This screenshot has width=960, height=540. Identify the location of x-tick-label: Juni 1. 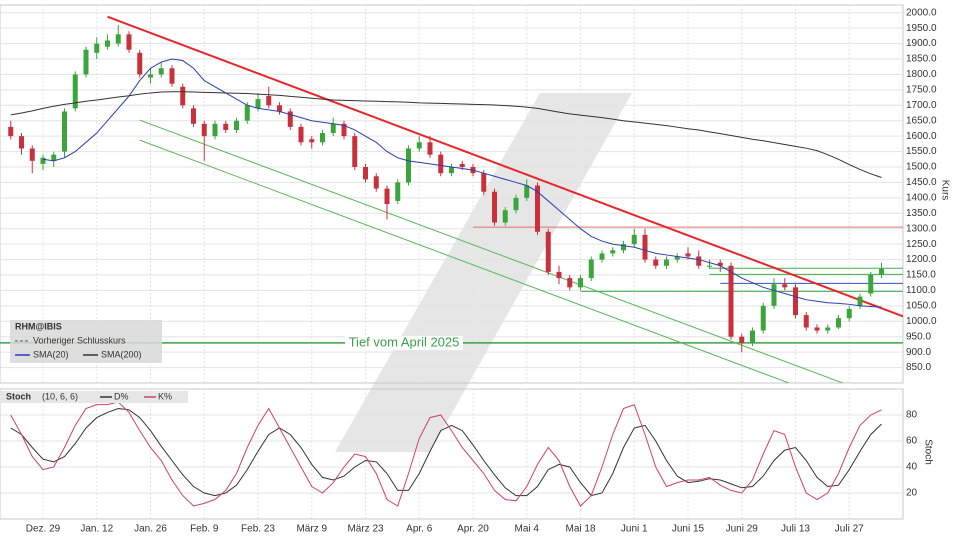
(634, 529).